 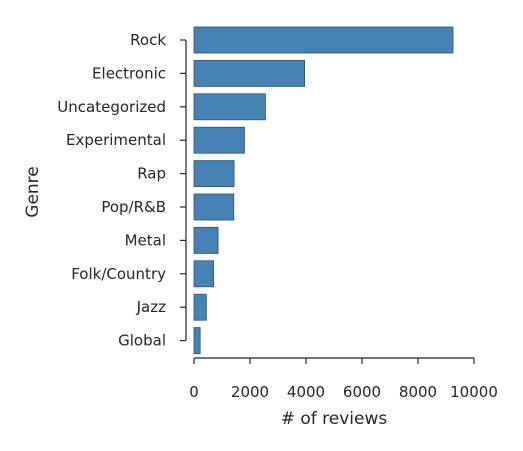 What do you see at coordinates (214, 207) in the screenshot?
I see `bar-pop-r-b` at bounding box center [214, 207].